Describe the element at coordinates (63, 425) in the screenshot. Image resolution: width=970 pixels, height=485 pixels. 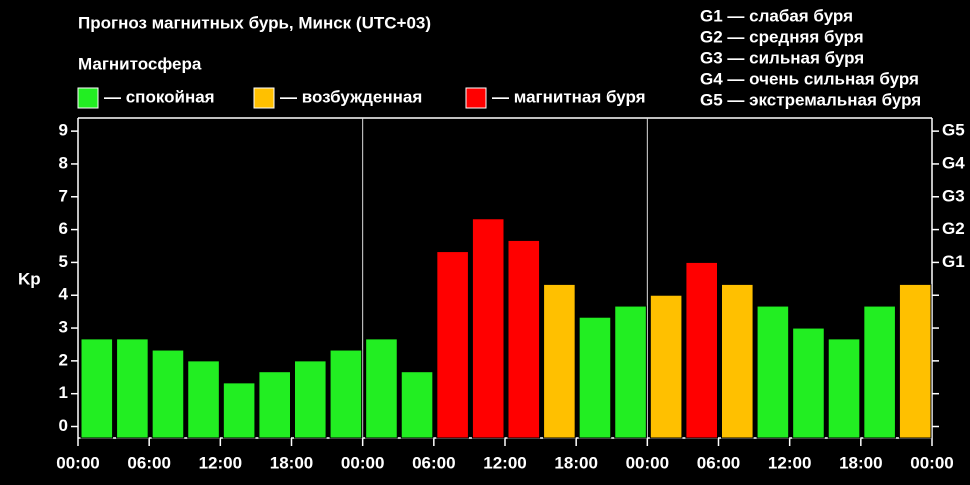
I see `y-tick-label: 0` at that location.